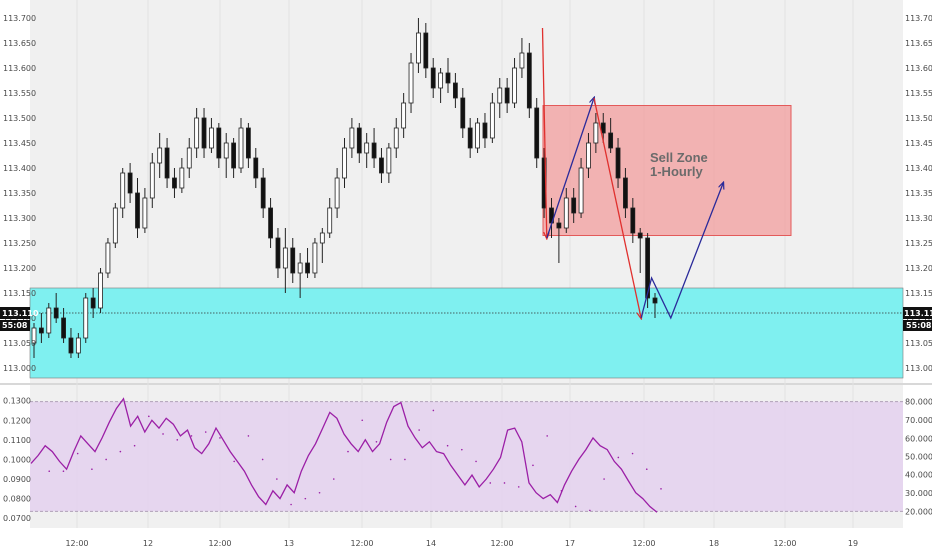 The width and height of the screenshot is (932, 550). I want to click on y-tick-label-right: 113.200, so click(918, 268).